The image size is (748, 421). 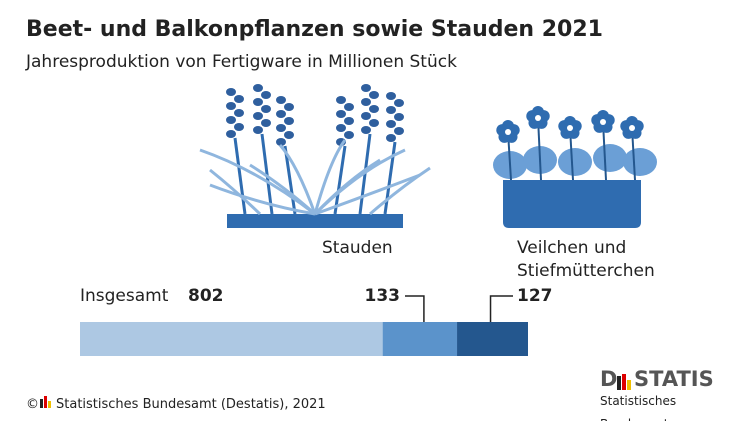 What do you see at coordinates (357, 248) in the screenshot?
I see `series-name: Stauden` at bounding box center [357, 248].